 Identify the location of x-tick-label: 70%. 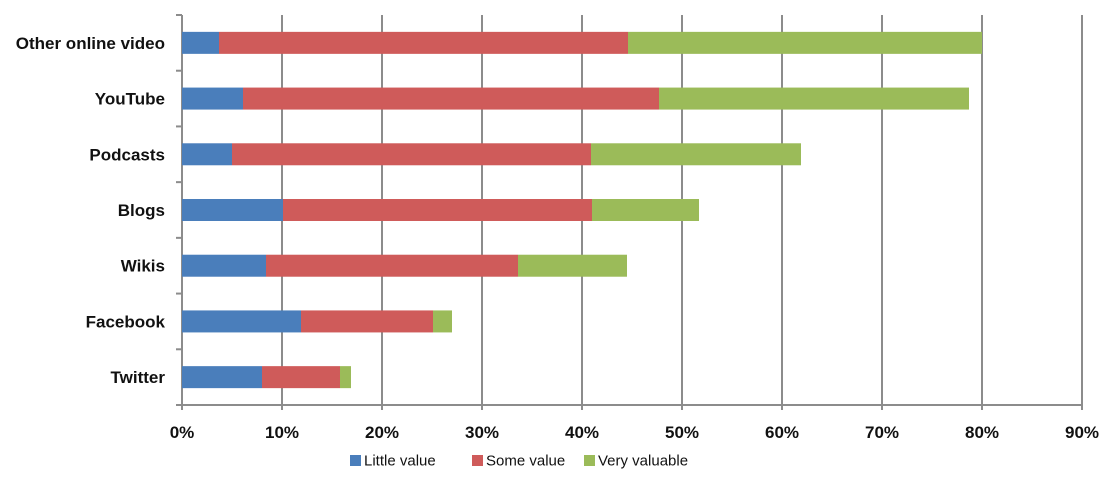
(882, 432).